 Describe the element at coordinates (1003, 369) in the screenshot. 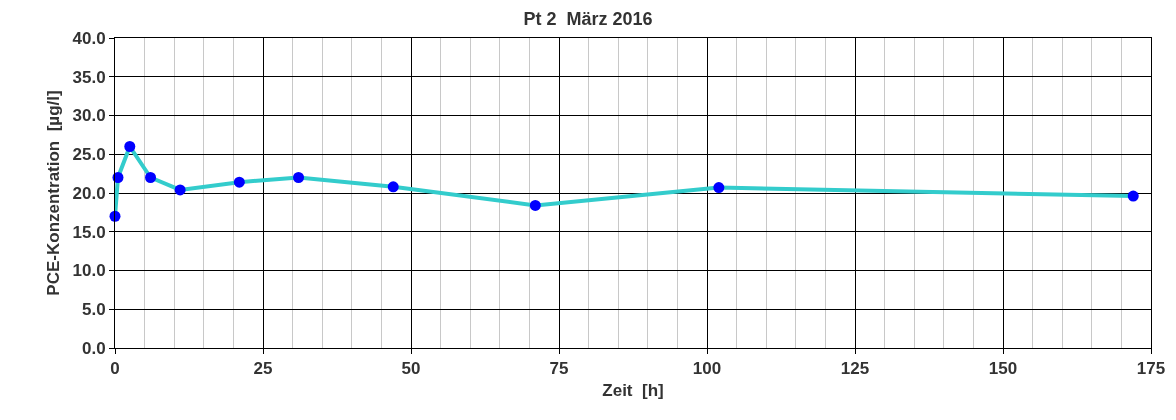

I see `x-tick-label: 150` at that location.